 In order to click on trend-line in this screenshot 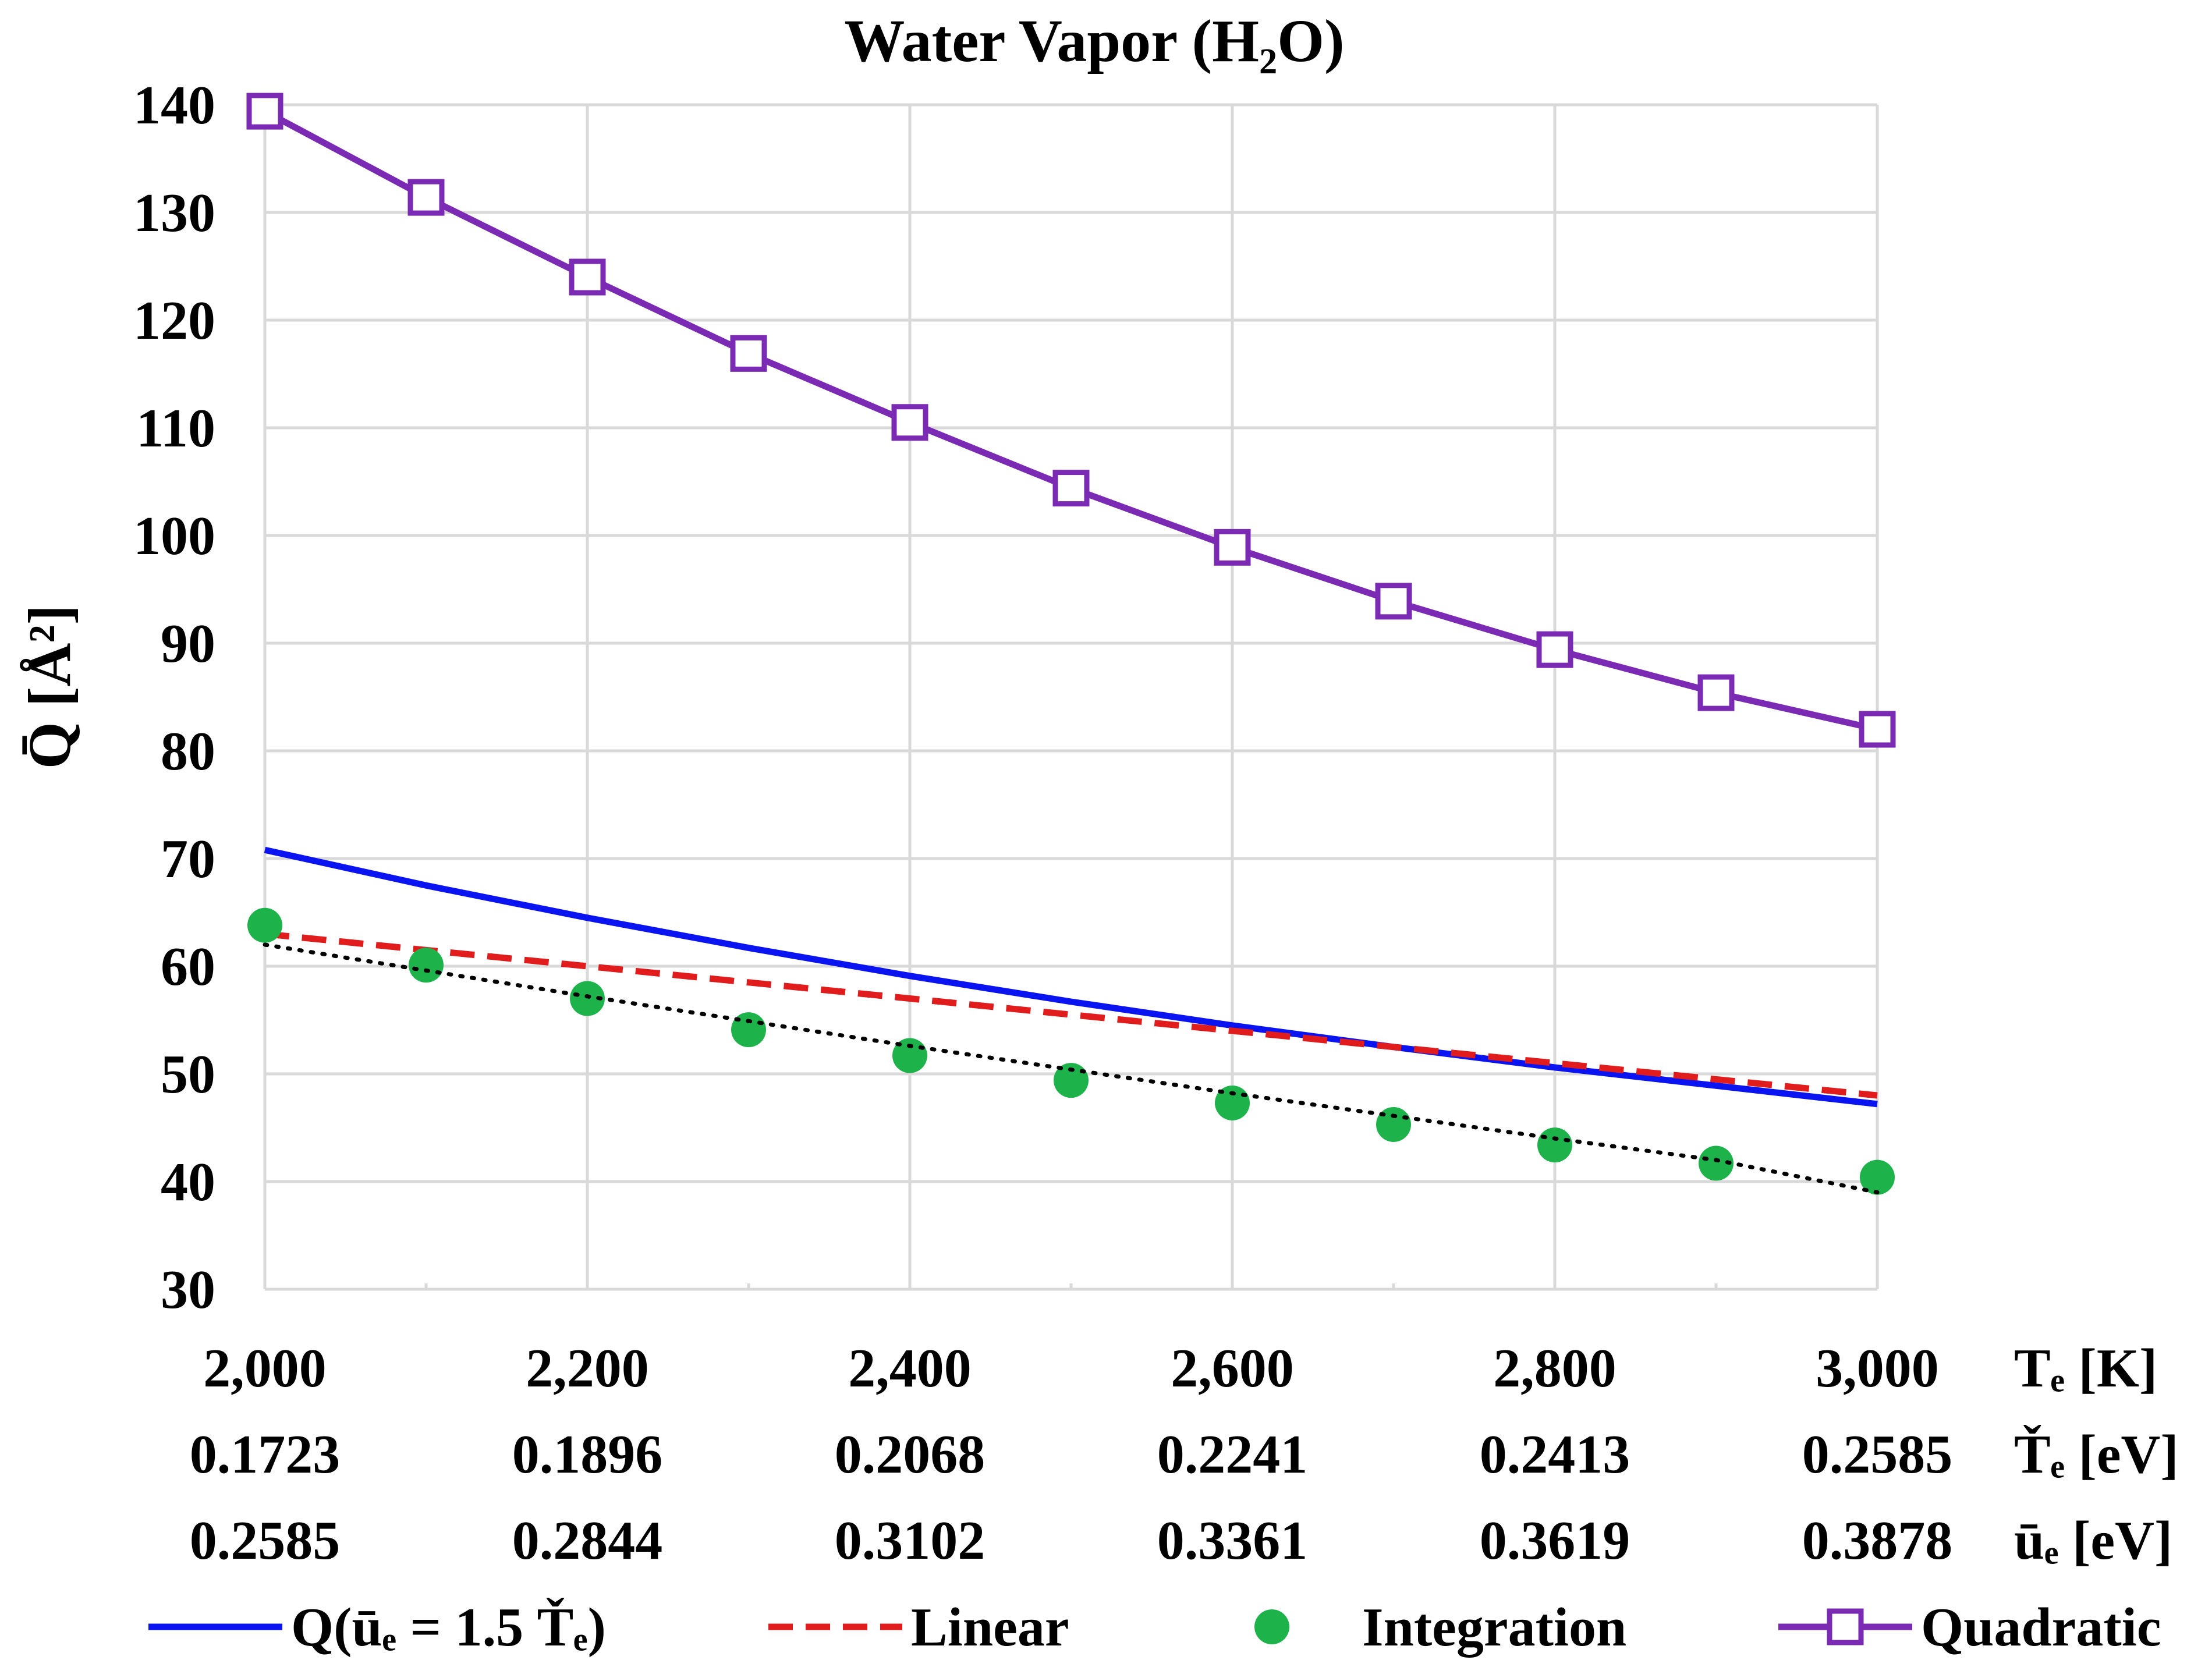, I will do `click(1072, 1068)`.